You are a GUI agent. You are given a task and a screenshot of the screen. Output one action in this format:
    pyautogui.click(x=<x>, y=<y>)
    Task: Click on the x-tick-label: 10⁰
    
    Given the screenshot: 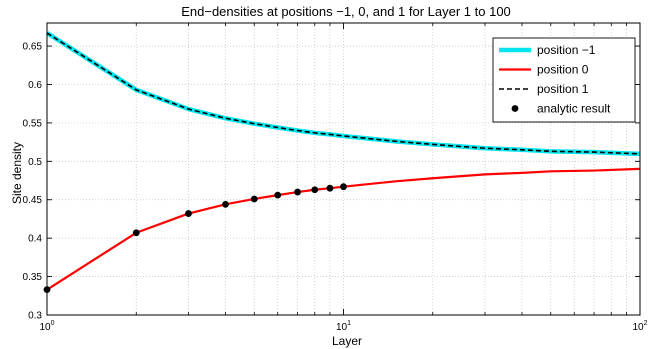 What is the action you would take?
    pyautogui.click(x=46, y=326)
    